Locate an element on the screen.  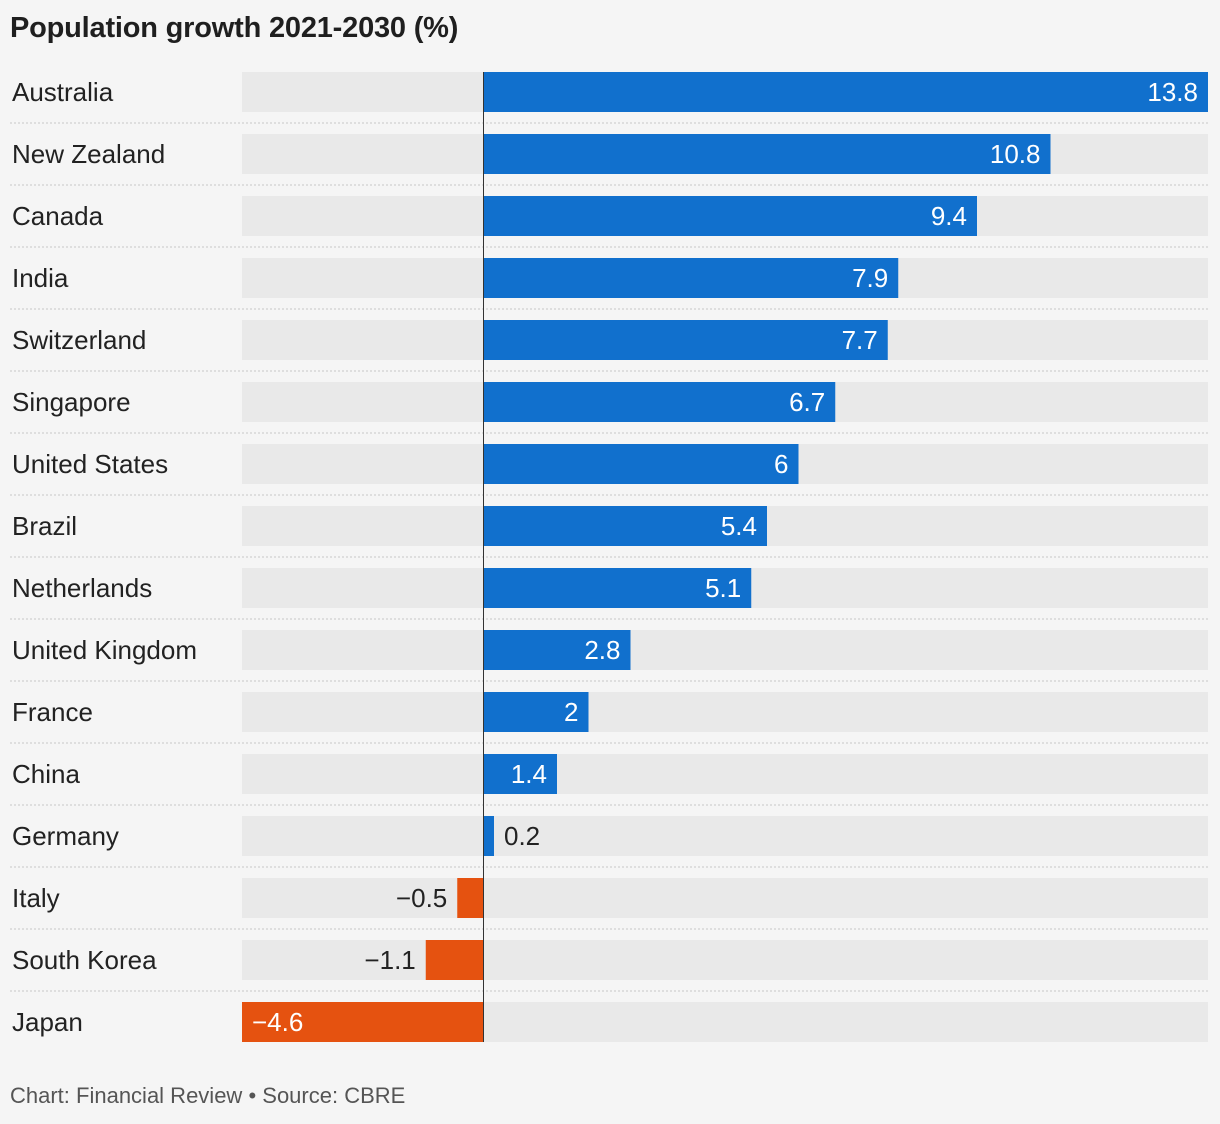
category-label: China is located at coordinates (46, 774).